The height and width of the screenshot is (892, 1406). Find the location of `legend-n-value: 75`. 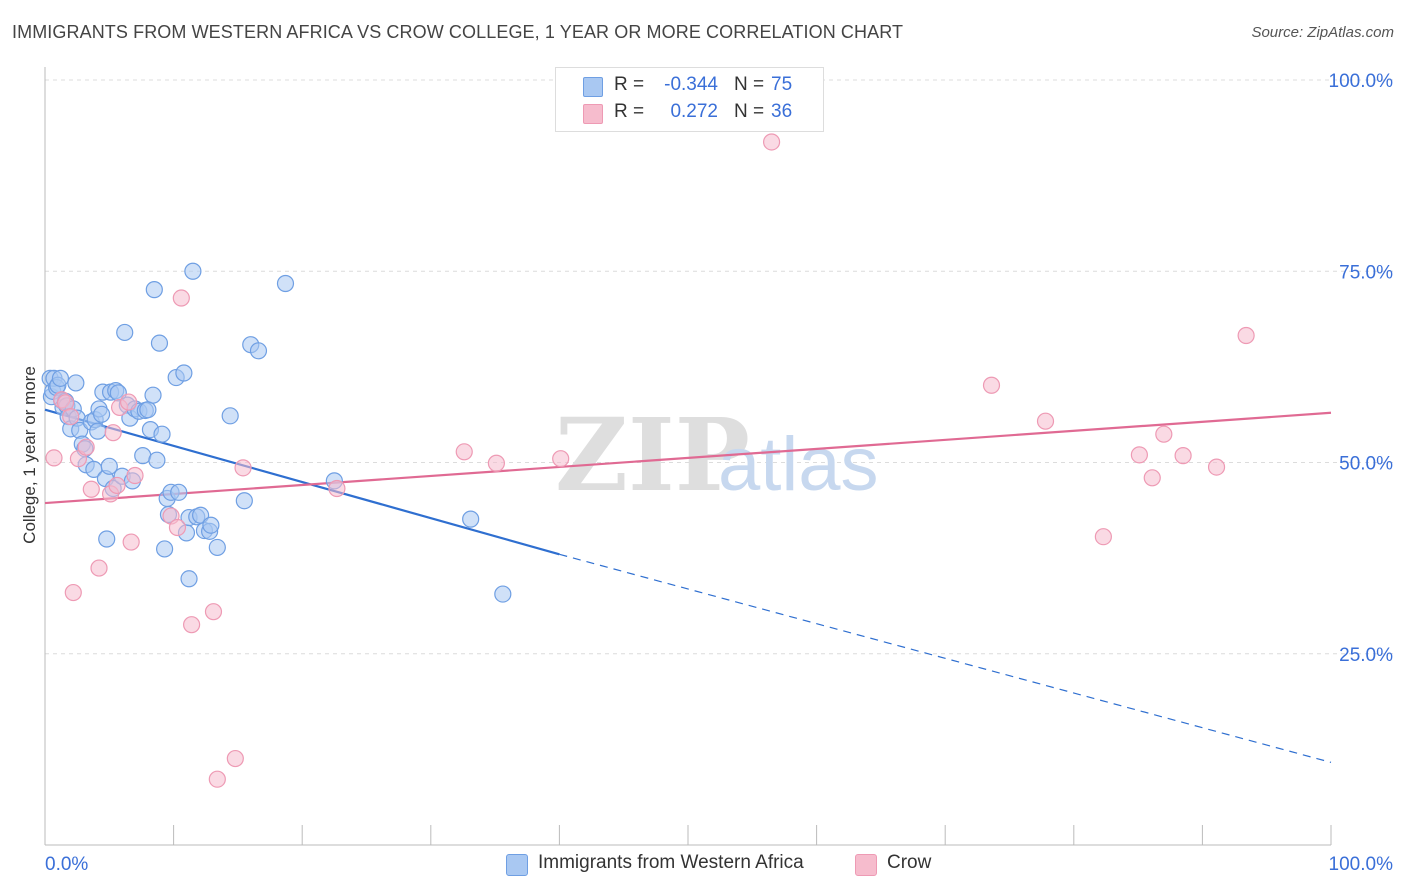

legend-n-value: 75 is located at coordinates (782, 84).